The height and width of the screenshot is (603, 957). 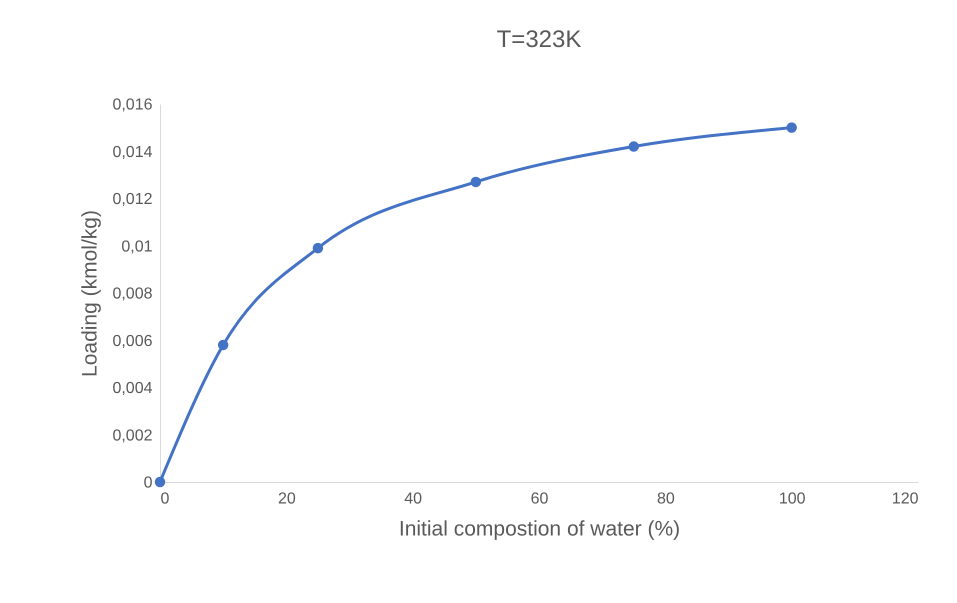 What do you see at coordinates (165, 499) in the screenshot?
I see `x-tick-label: 0` at bounding box center [165, 499].